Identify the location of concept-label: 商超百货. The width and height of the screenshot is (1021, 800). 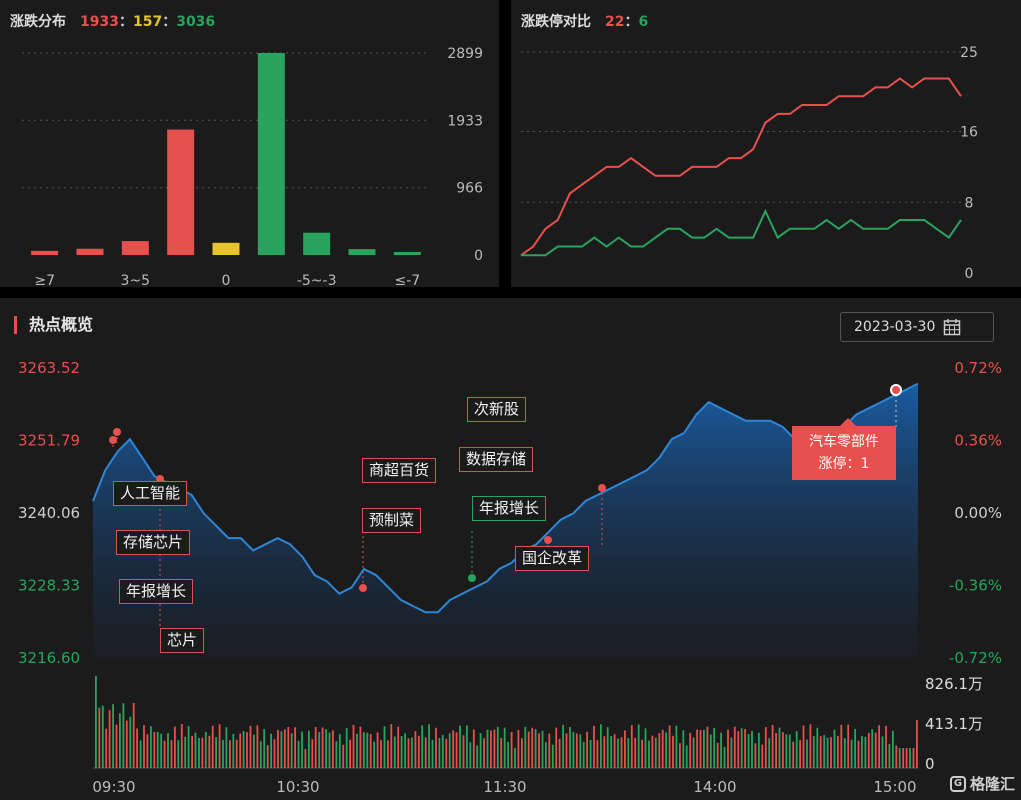
(399, 470).